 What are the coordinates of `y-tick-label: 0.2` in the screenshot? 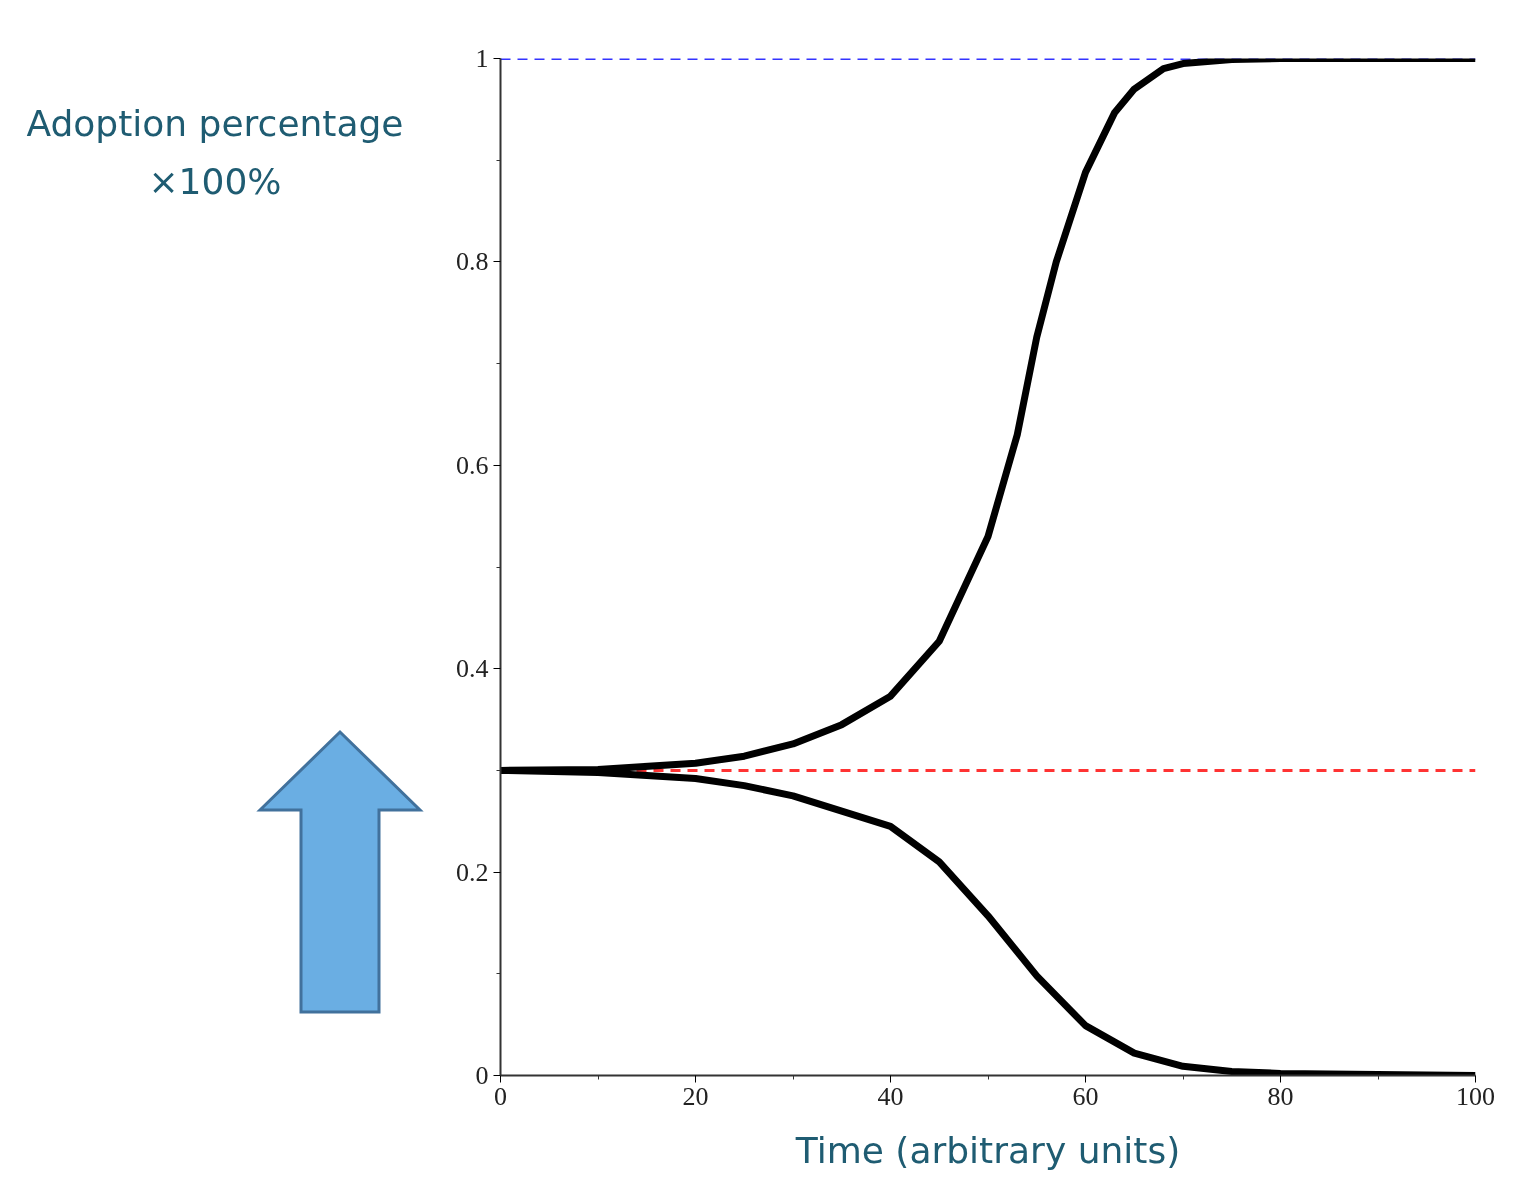 It's located at (472, 872).